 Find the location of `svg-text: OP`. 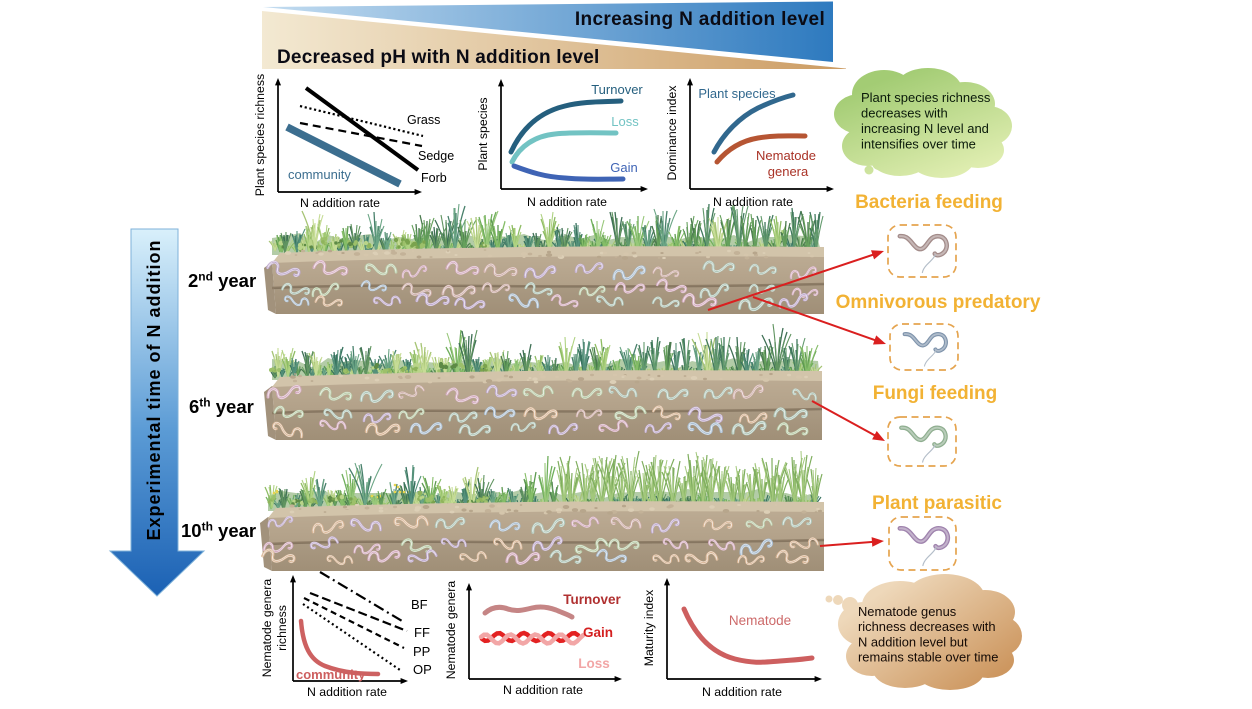

svg-text: OP is located at coordinates (422, 669).